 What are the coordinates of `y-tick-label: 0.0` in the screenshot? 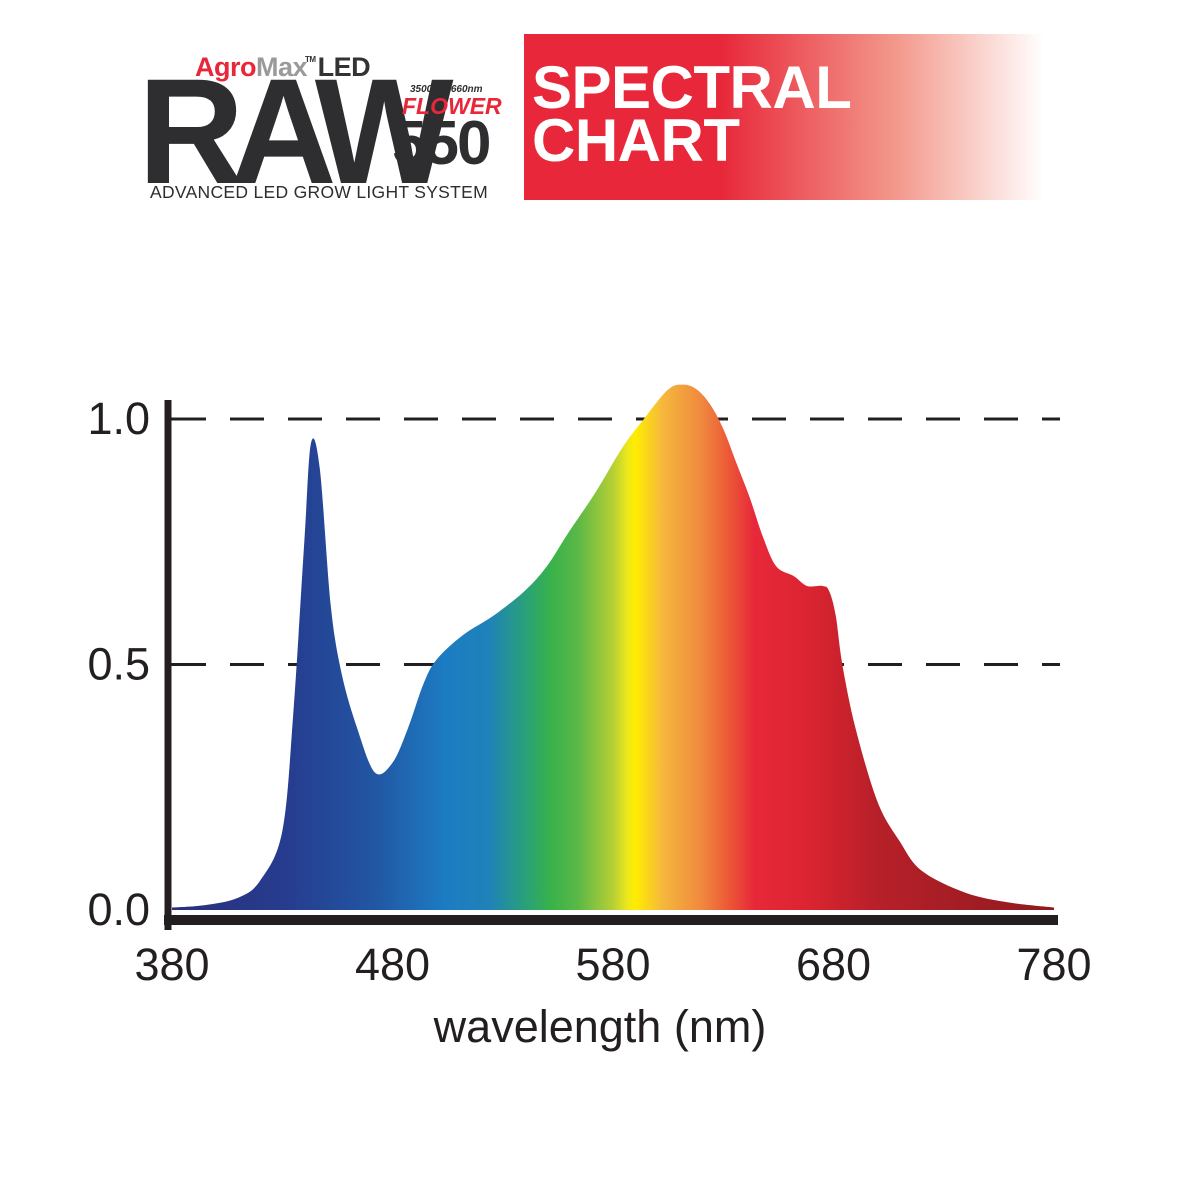 It's located at (118, 909).